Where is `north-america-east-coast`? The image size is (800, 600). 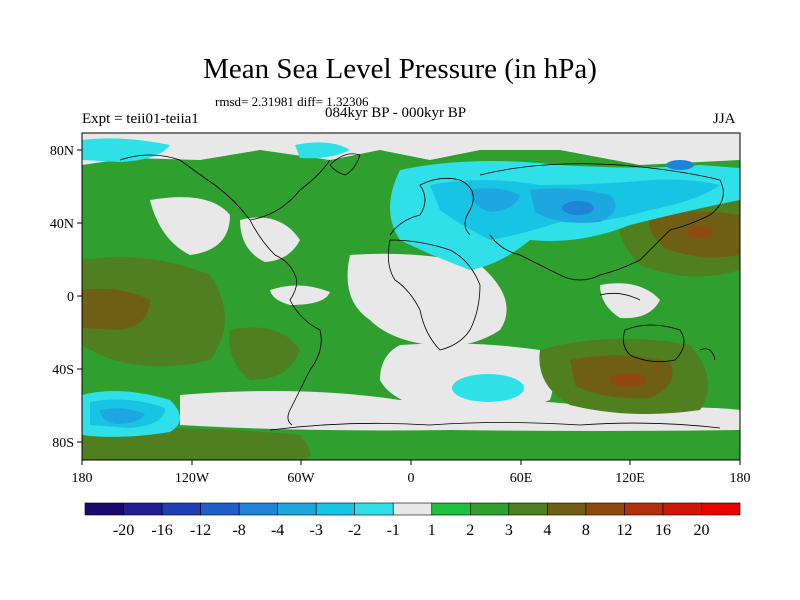
north-america-east-coast is located at coordinates (290, 190).